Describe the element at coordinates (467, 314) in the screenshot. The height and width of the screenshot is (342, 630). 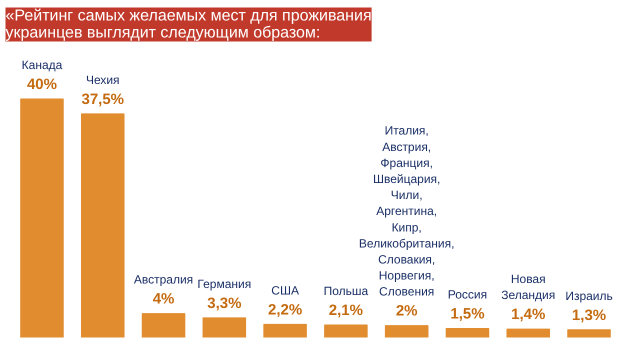
I see `data-label: 1,5%` at that location.